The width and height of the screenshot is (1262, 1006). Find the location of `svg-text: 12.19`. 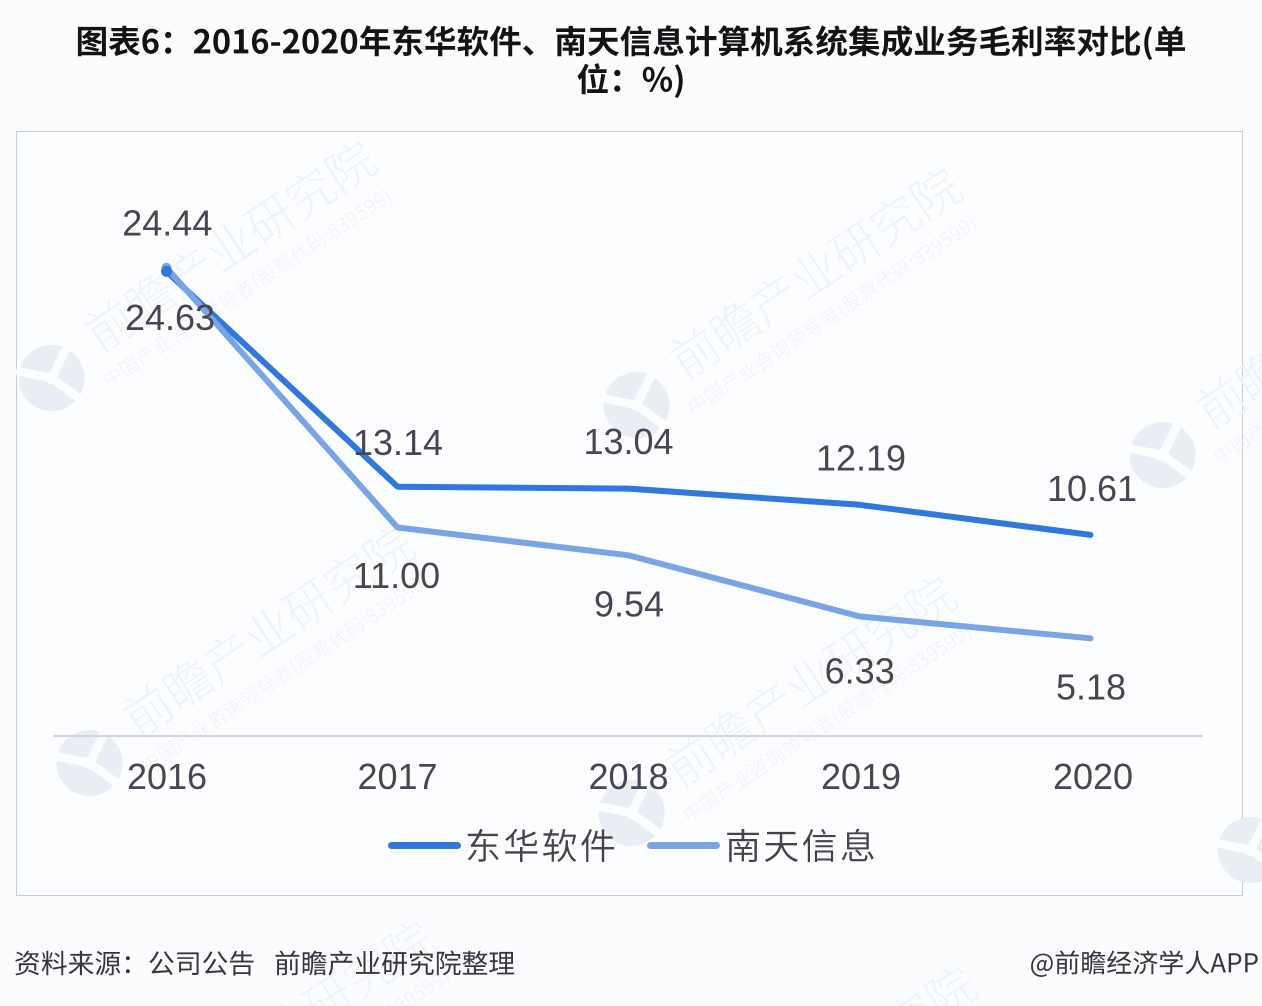

svg-text: 12.19 is located at coordinates (861, 457).